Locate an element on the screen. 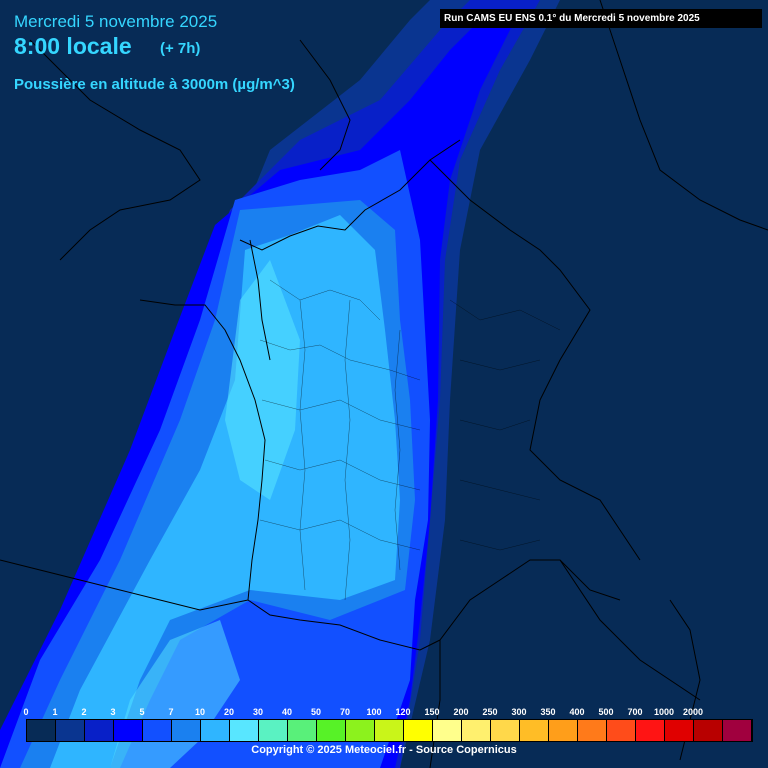 The width and height of the screenshot is (768, 768). legend-tick-label: 0 is located at coordinates (26, 712).